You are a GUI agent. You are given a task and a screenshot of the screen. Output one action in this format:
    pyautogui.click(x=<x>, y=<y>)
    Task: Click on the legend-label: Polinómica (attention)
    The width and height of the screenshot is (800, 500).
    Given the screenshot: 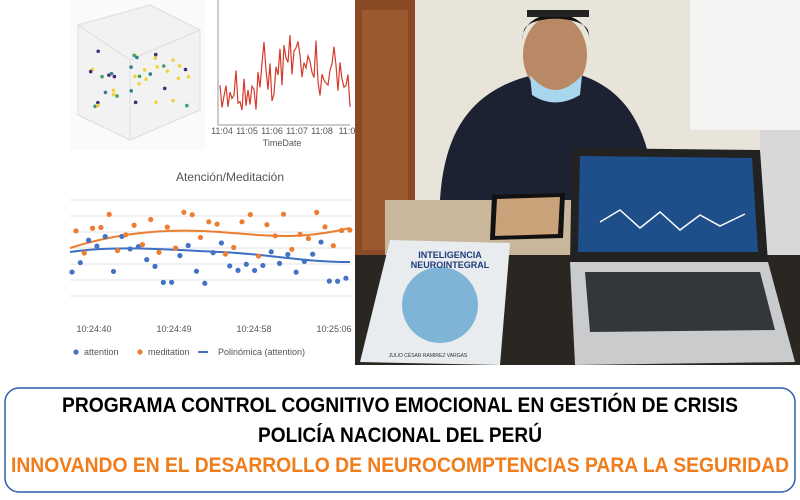 What is the action you would take?
    pyautogui.click(x=261, y=352)
    